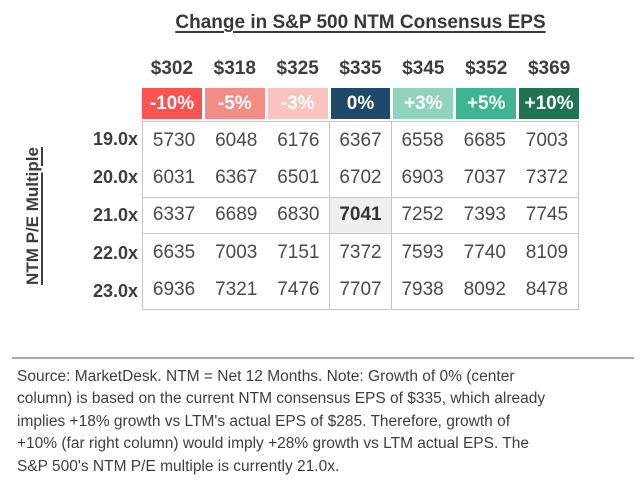 This screenshot has height=490, width=644. What do you see at coordinates (298, 140) in the screenshot?
I see `eps-value-cell: 6176` at bounding box center [298, 140].